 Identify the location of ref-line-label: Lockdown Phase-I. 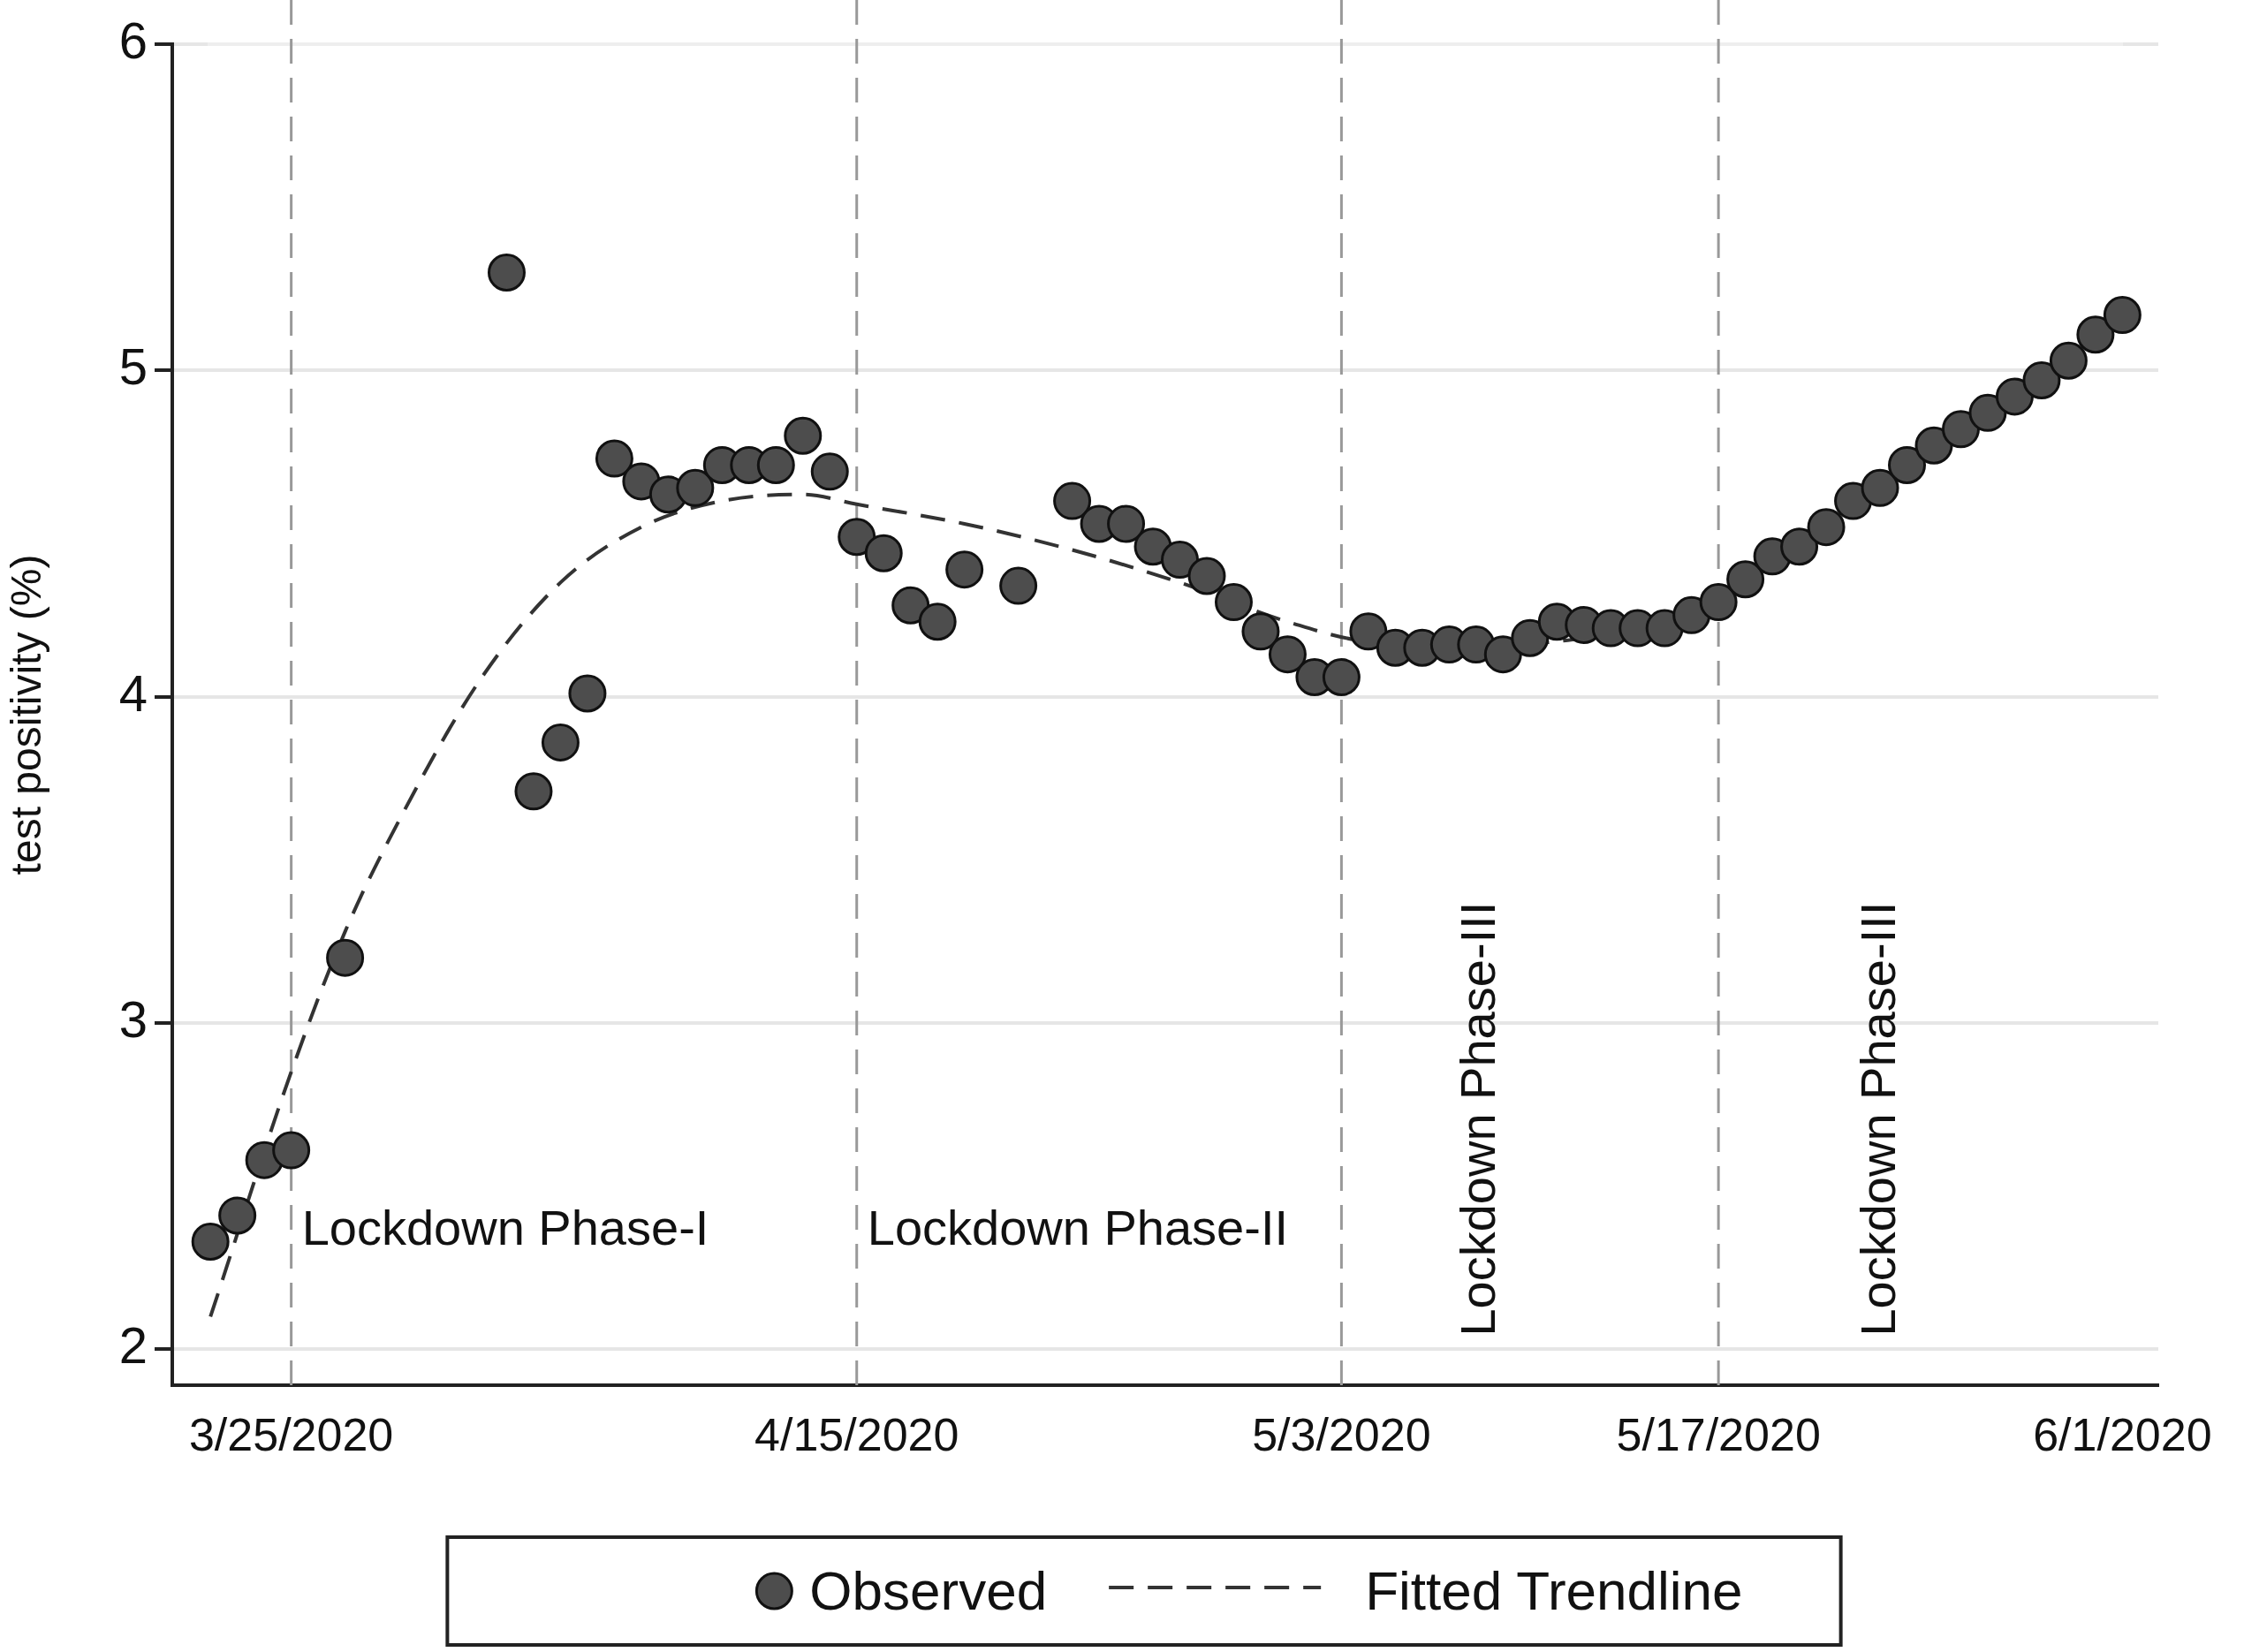
(505, 1228).